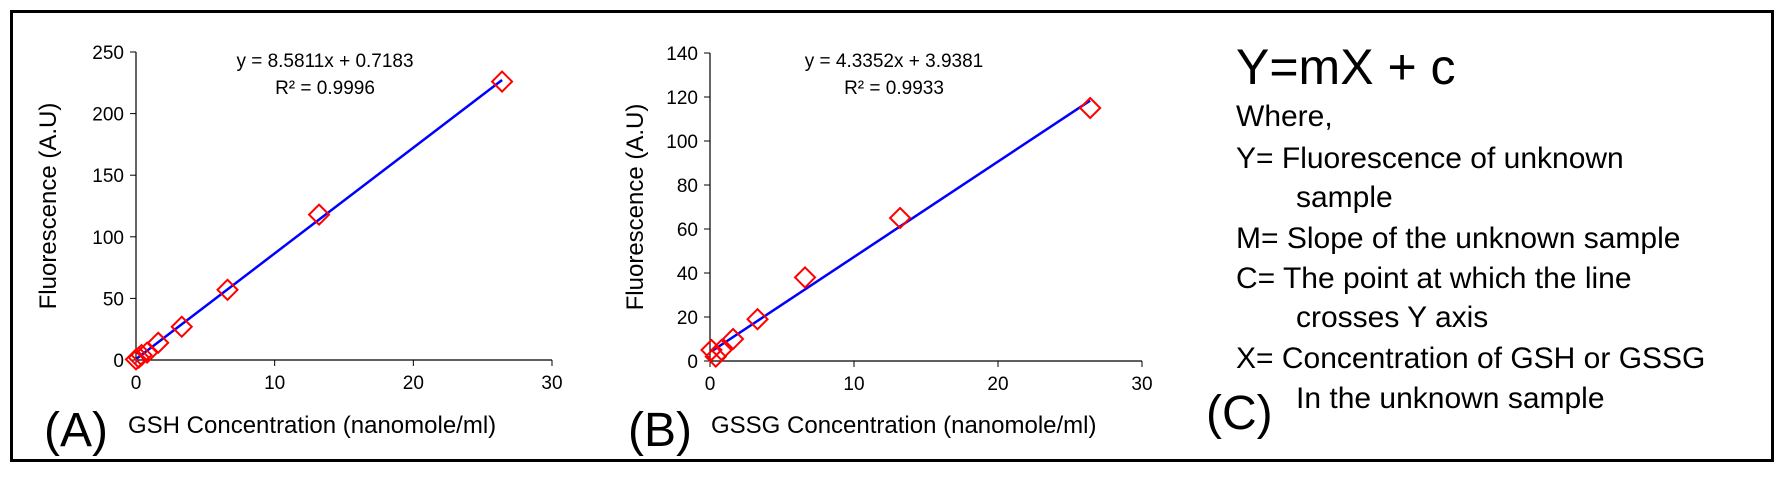  I want to click on y-tick-label: 120, so click(682, 98).